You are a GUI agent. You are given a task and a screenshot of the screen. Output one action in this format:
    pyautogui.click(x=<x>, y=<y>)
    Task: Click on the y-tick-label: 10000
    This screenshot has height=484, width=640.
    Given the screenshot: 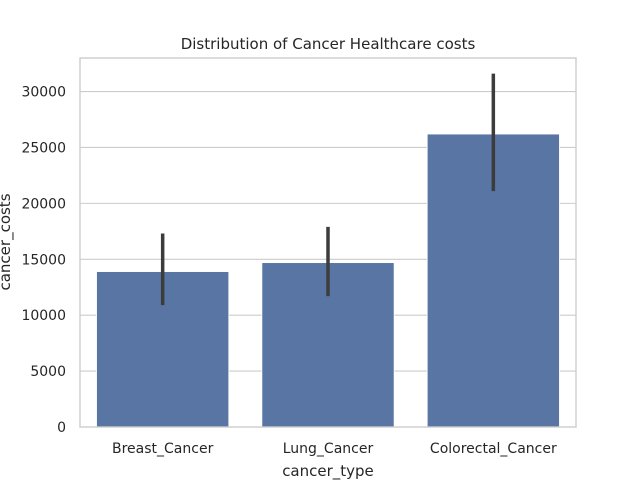 What is the action you would take?
    pyautogui.click(x=43, y=316)
    